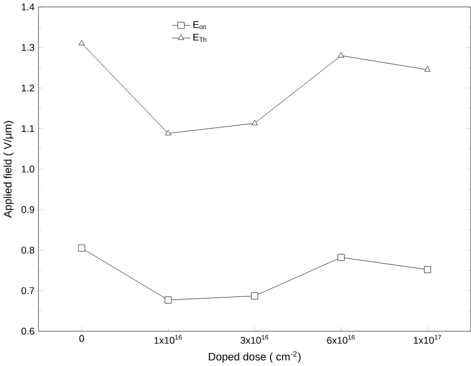 Image resolution: width=471 pixels, height=366 pixels. I want to click on y-axis-title: Applied field ( V/μm), so click(9, 169).